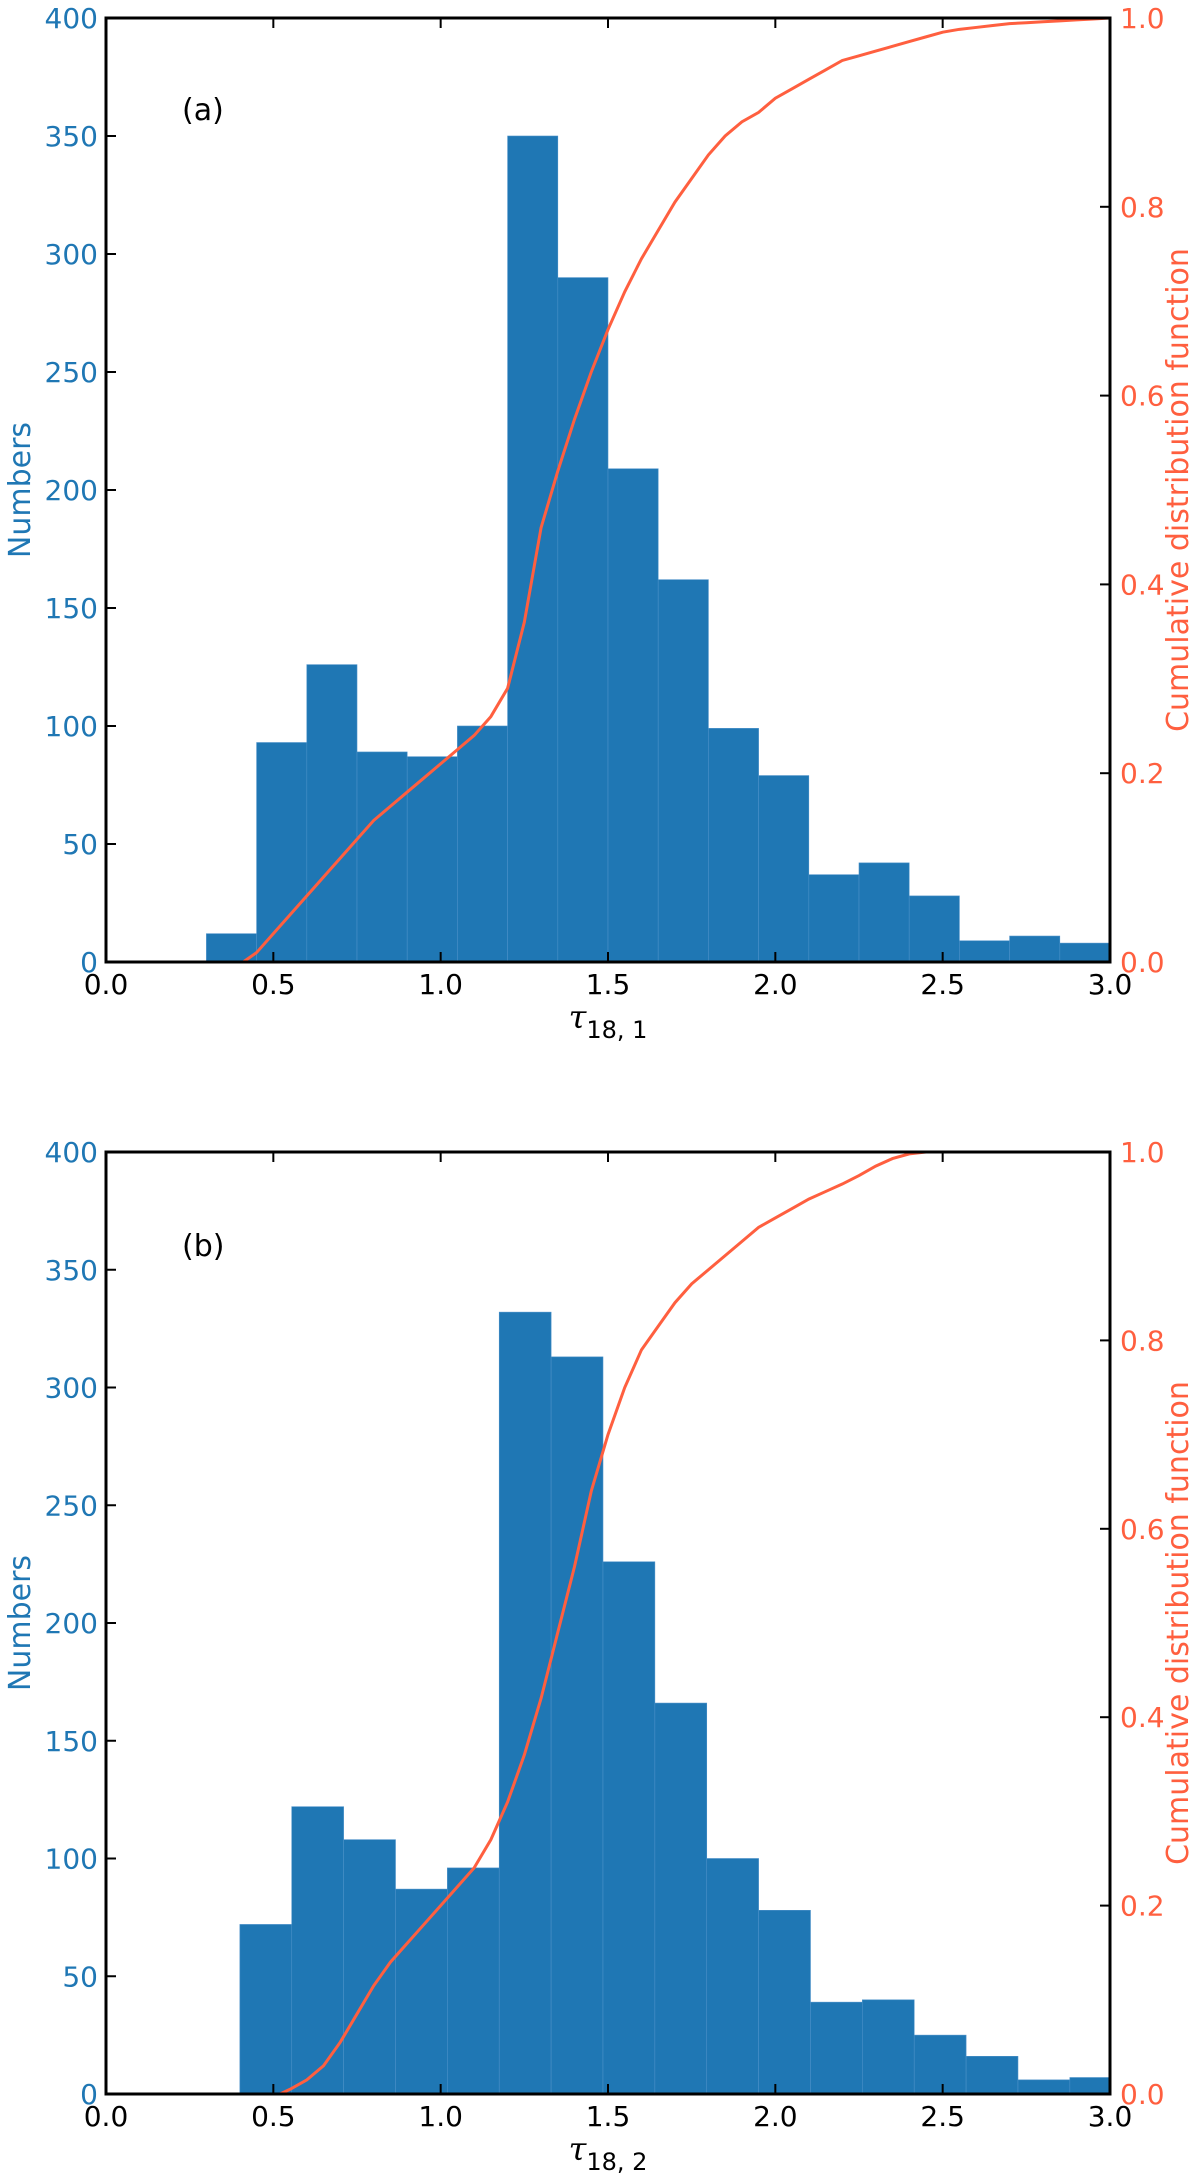 The image size is (1200, 2174). Describe the element at coordinates (203, 110) in the screenshot. I see `panel-label: (a)` at that location.